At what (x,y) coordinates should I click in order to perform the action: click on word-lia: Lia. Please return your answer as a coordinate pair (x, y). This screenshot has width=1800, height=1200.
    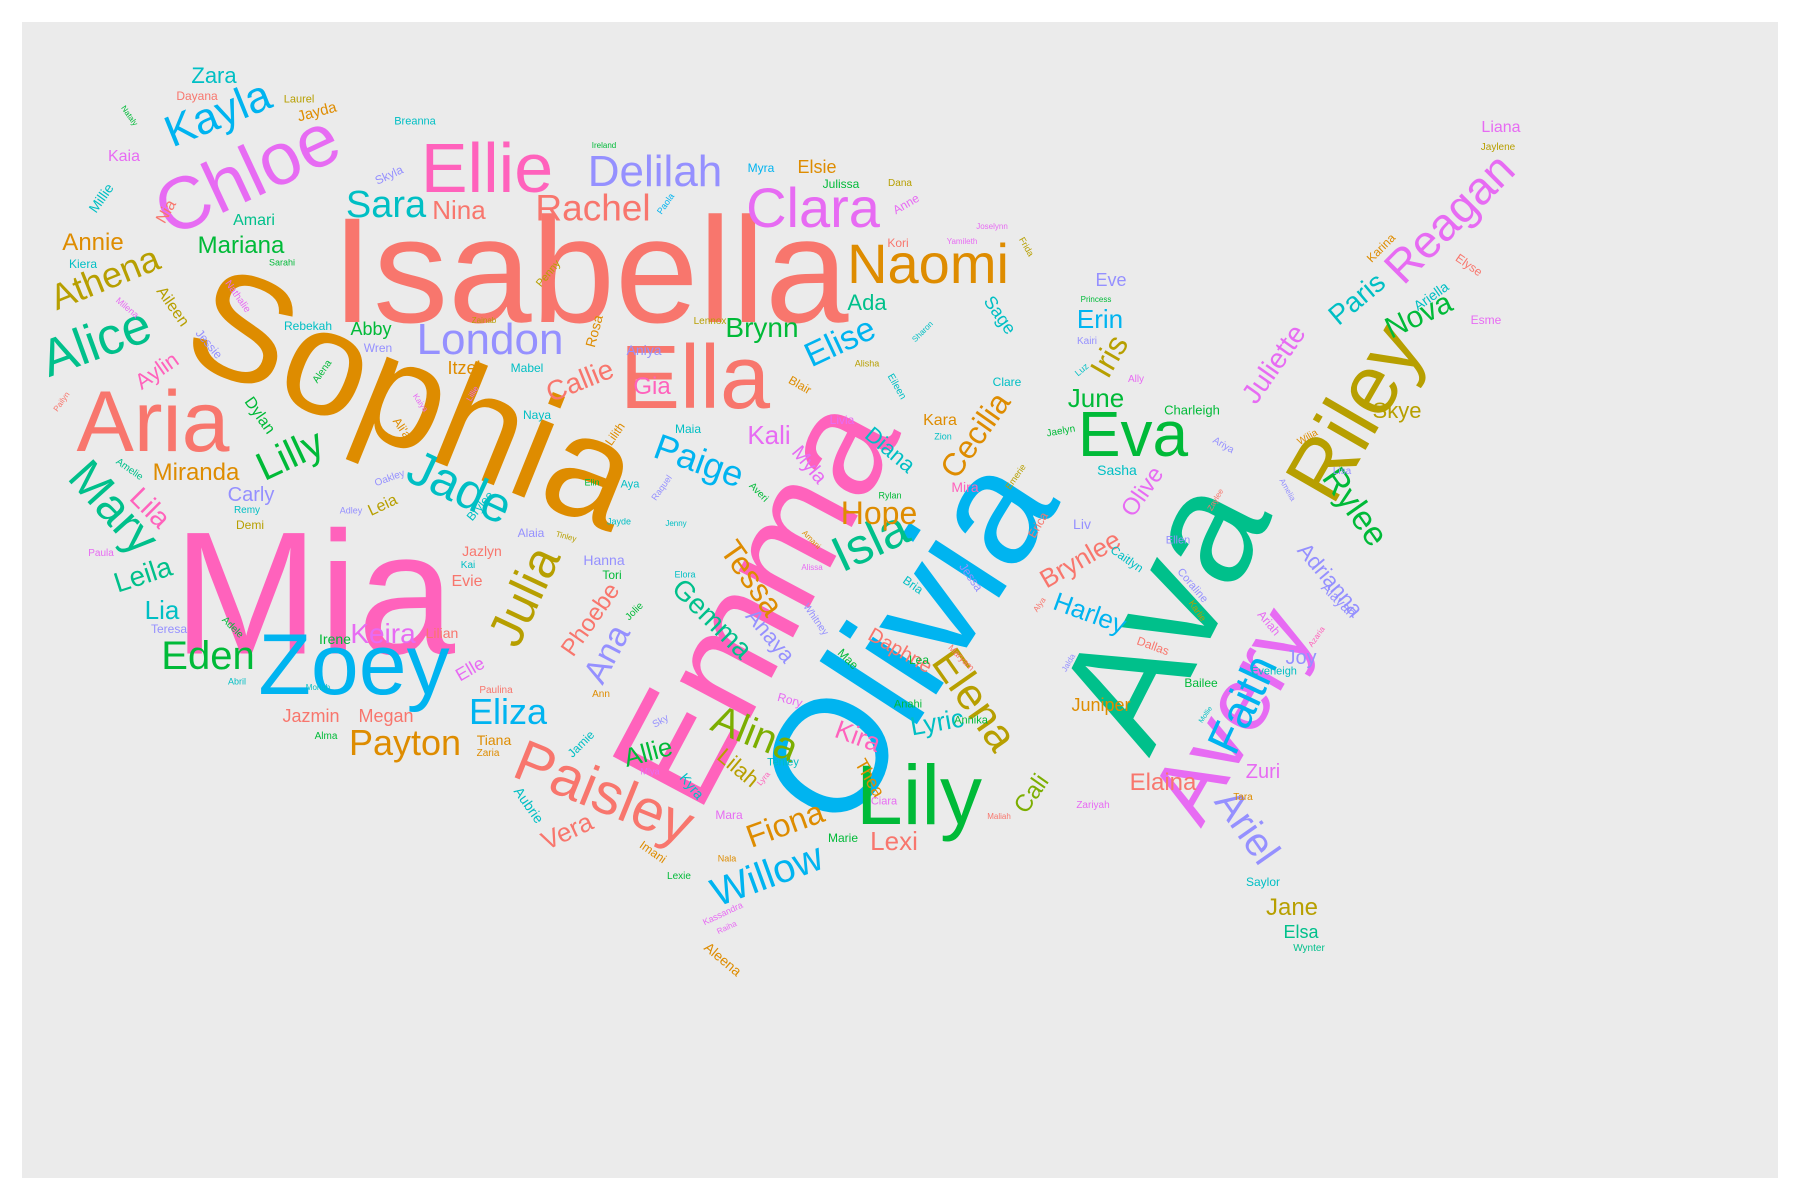
    Looking at the image, I should click on (162, 610).